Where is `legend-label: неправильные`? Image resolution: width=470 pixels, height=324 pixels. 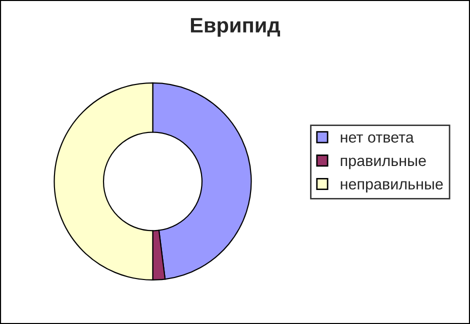
legend-label: неправильные is located at coordinates (391, 187).